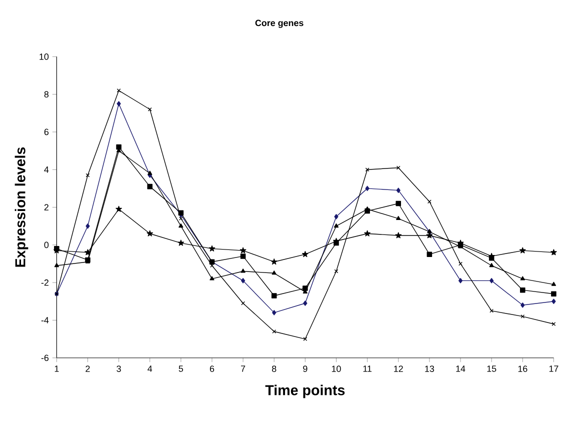 This screenshot has width=562, height=423. What do you see at coordinates (398, 368) in the screenshot?
I see `x-tick-label: 12` at bounding box center [398, 368].